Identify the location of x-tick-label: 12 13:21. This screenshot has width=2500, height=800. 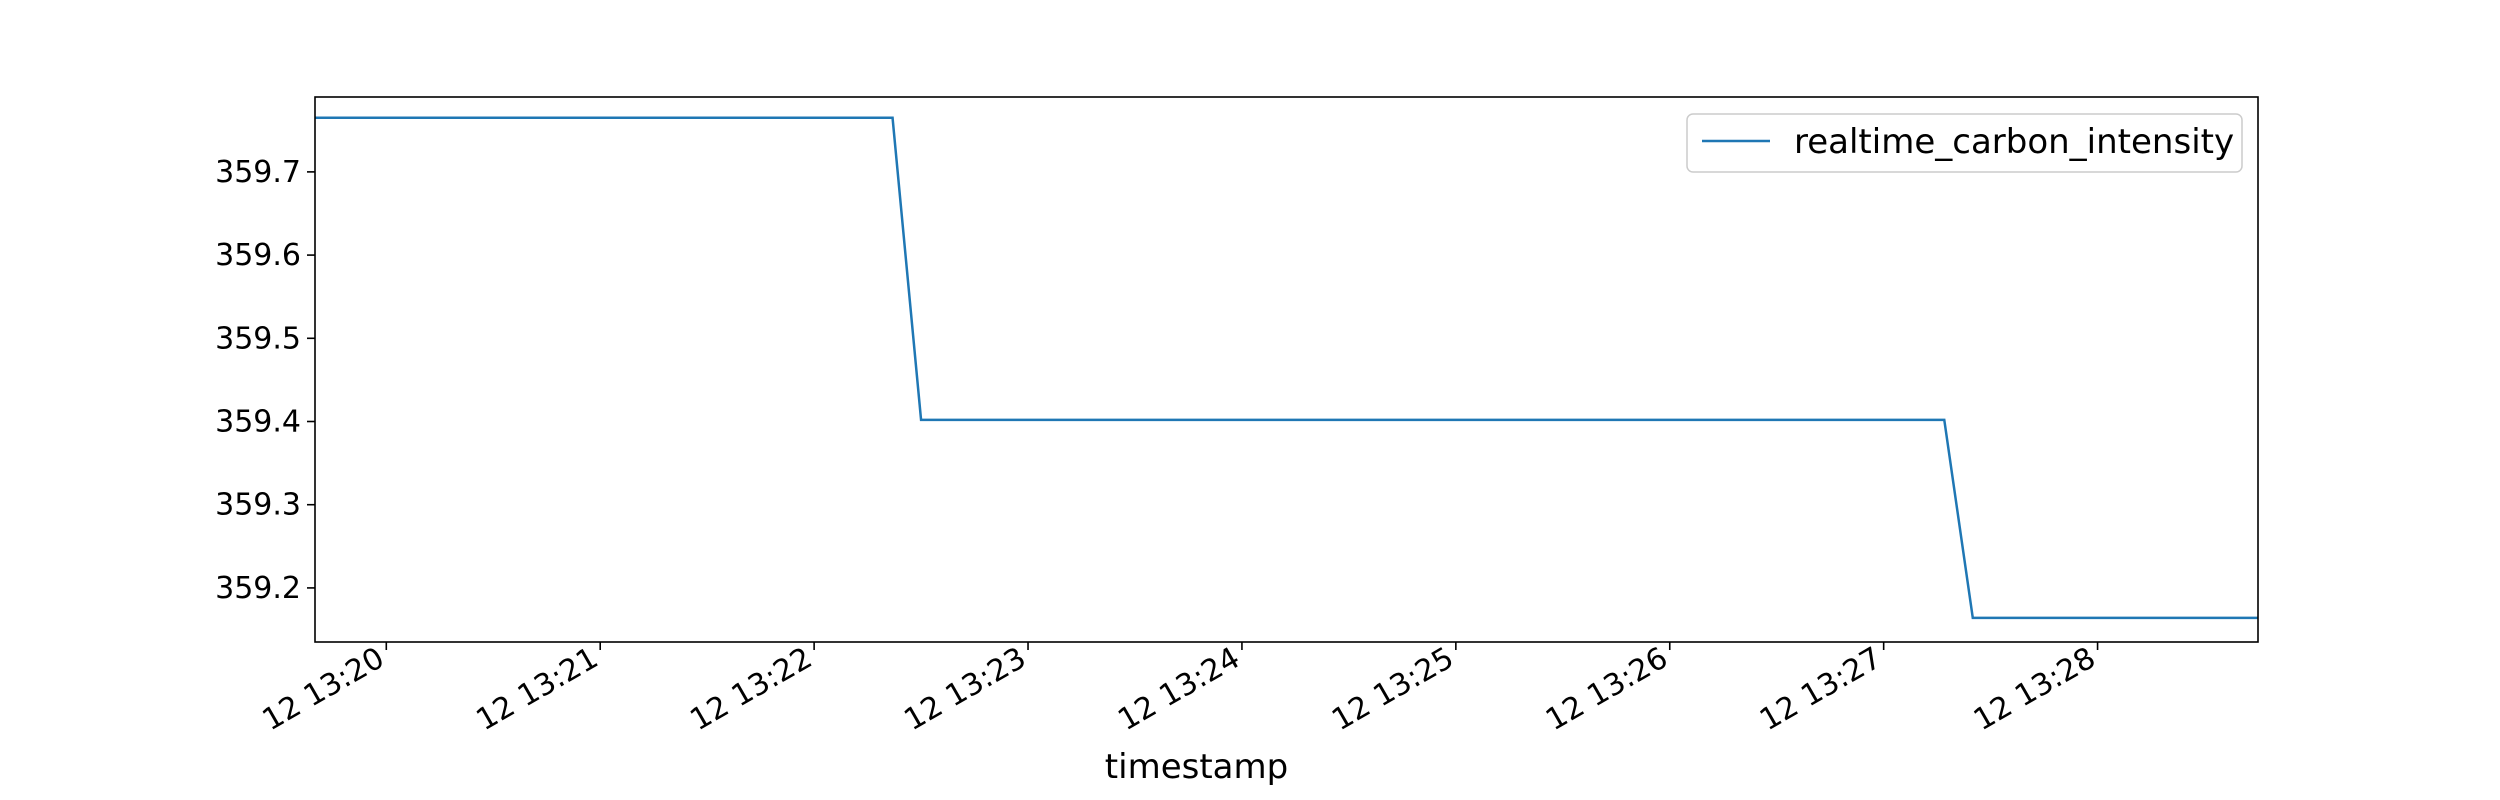
(538, 689).